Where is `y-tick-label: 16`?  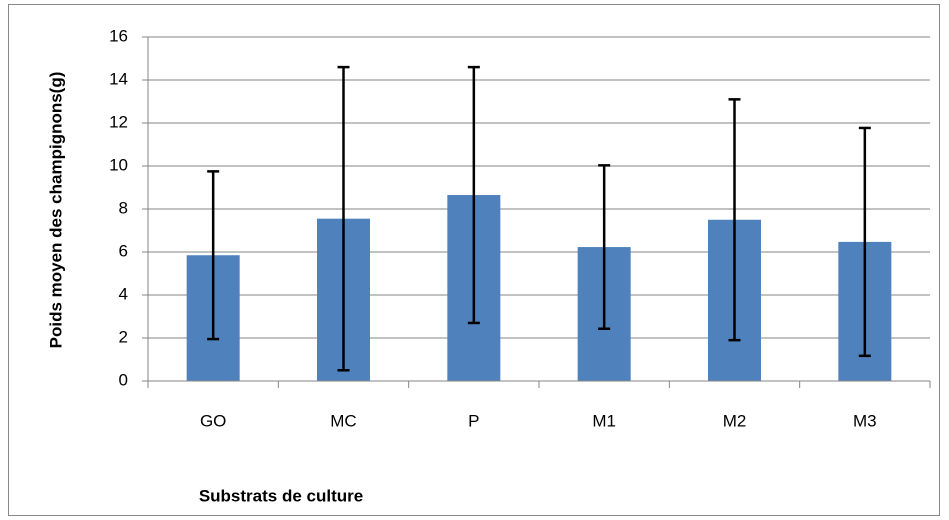
y-tick-label: 16 is located at coordinates (118, 35).